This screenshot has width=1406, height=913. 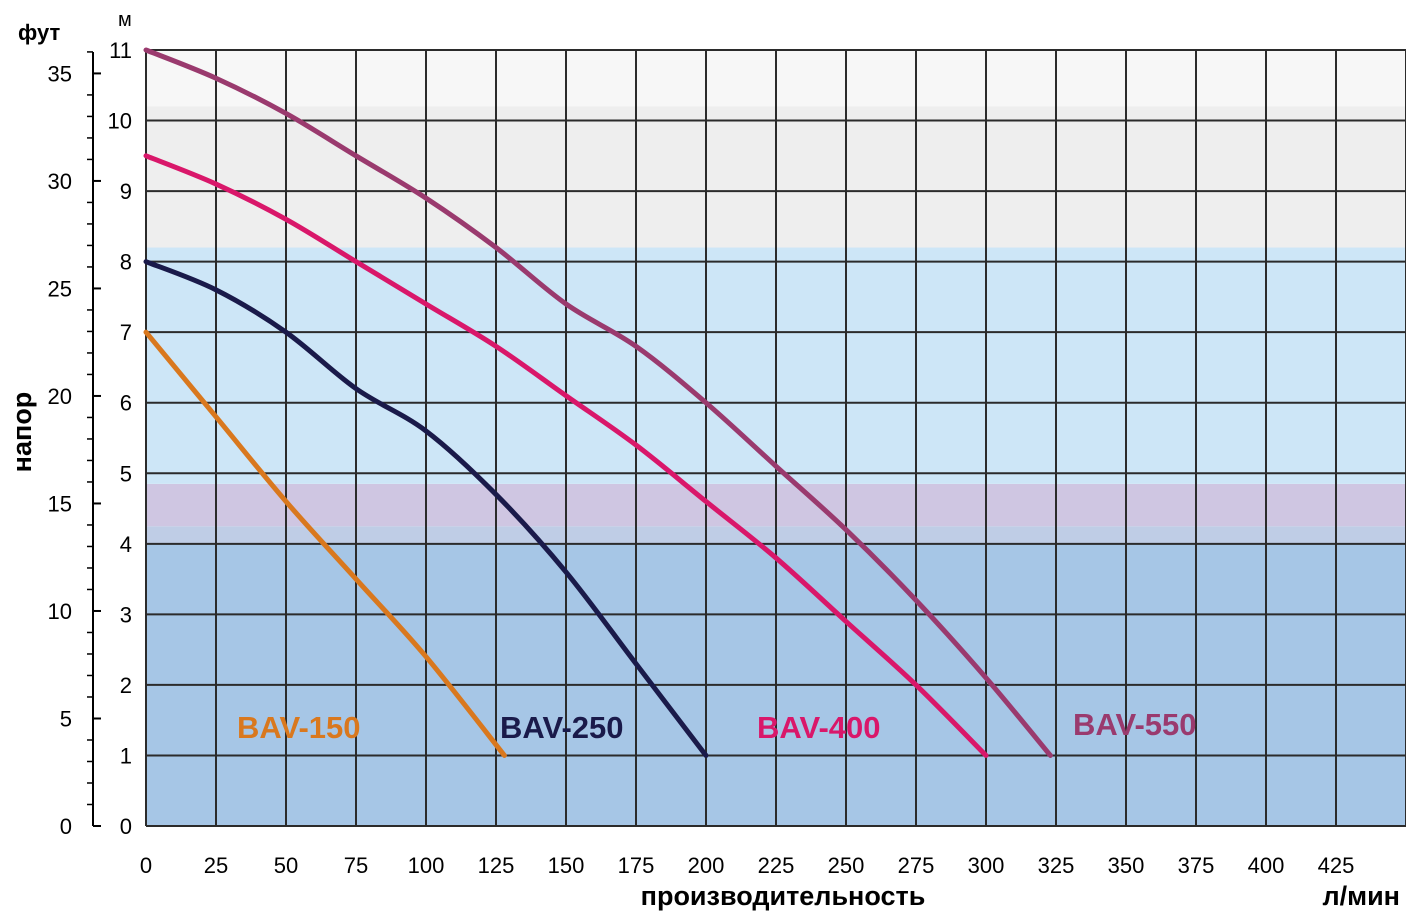 I want to click on x-tick-75: 75, so click(x=356, y=865).